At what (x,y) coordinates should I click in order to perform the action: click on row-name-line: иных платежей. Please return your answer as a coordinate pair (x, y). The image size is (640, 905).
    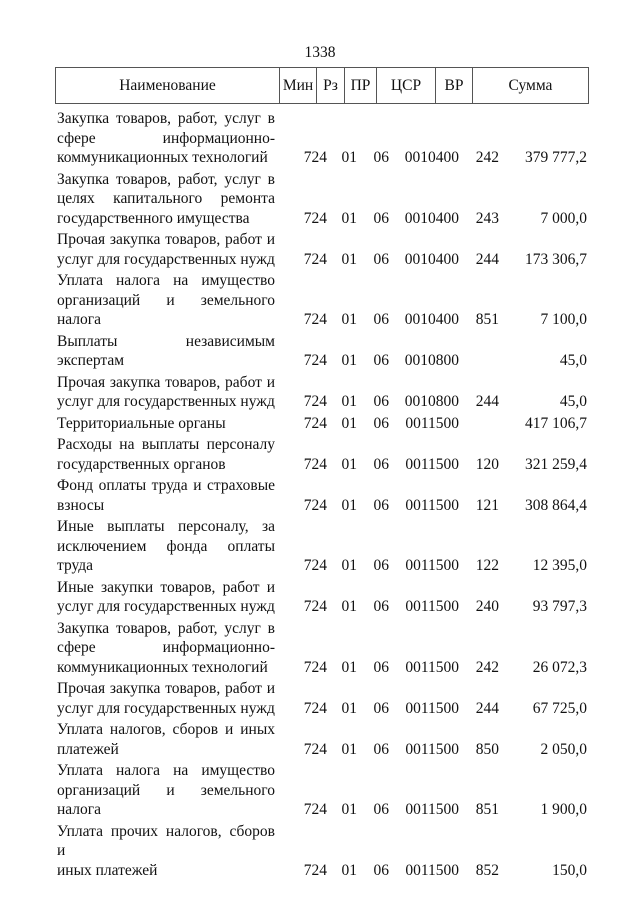
    Looking at the image, I should click on (107, 870).